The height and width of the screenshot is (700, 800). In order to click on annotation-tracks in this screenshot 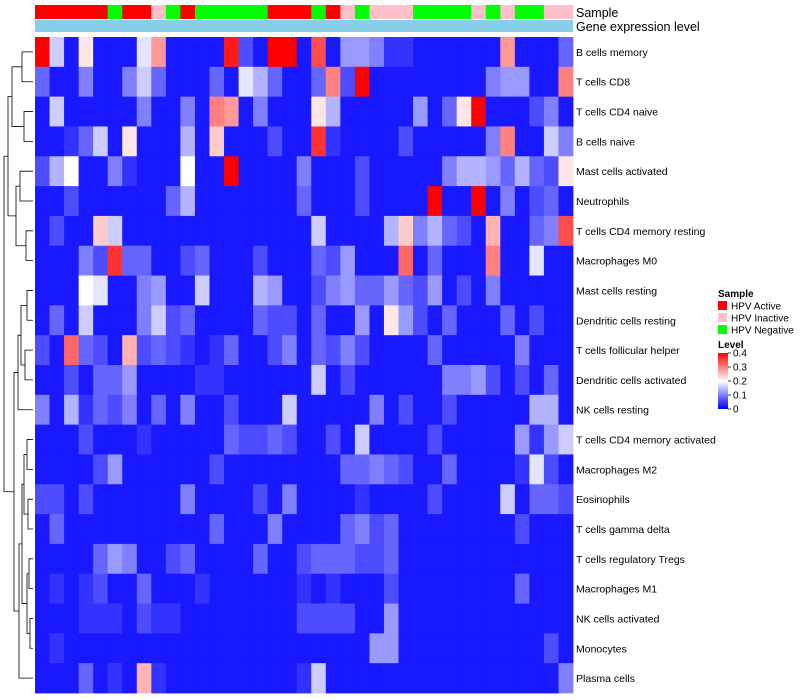, I will do `click(304, 18)`.